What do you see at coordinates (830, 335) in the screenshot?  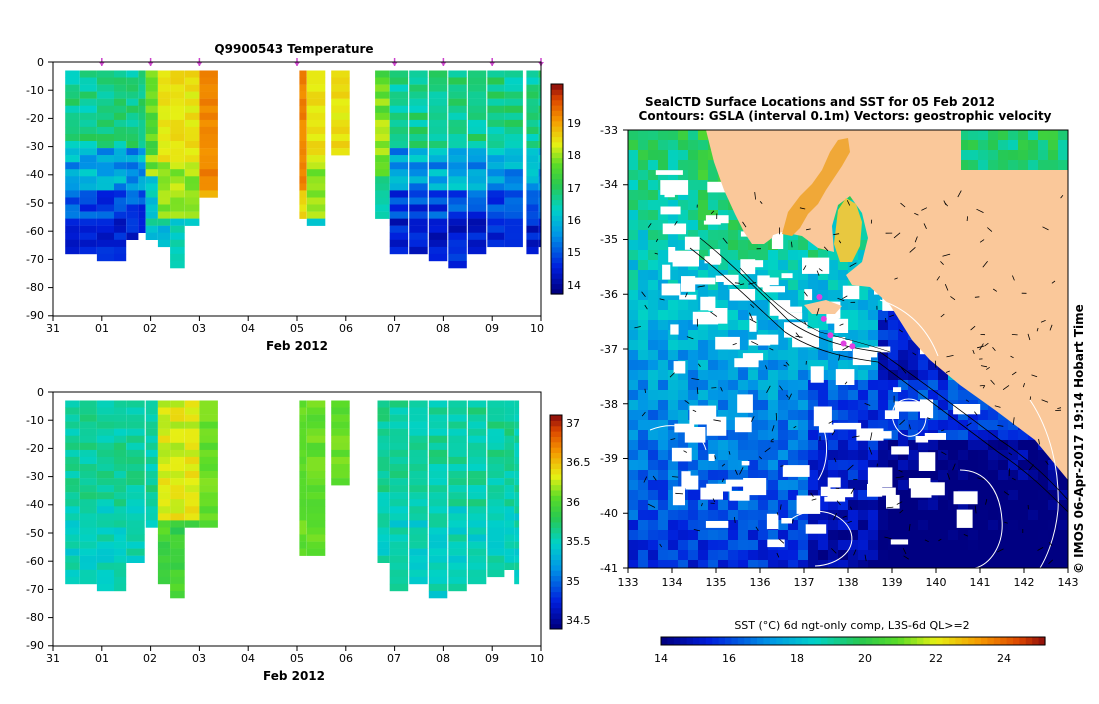 I see `seal-location` at bounding box center [830, 335].